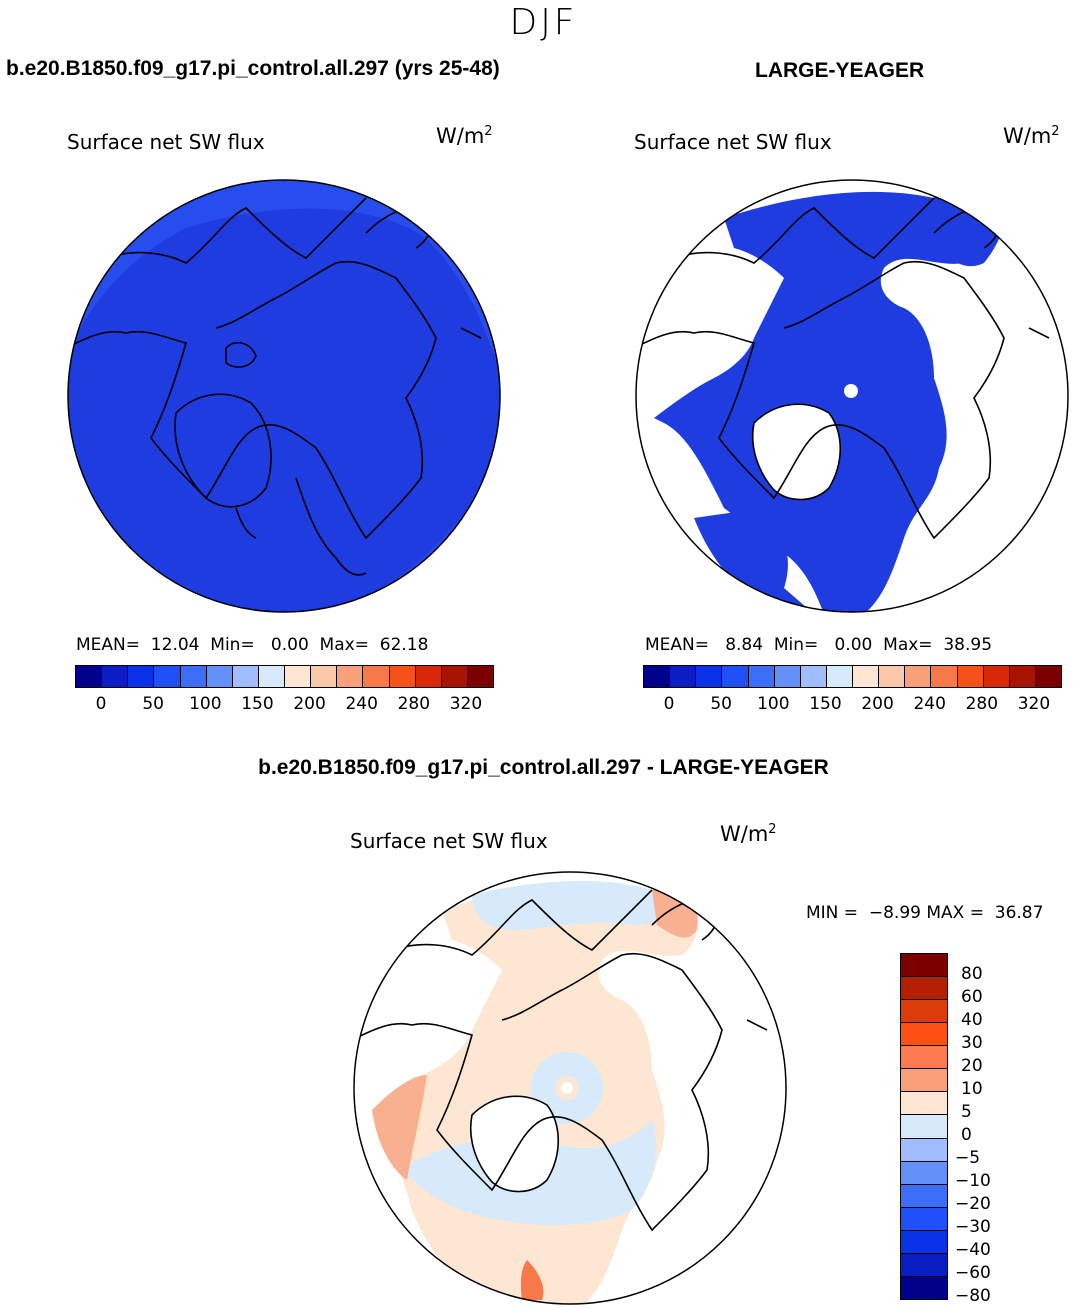 The image size is (1087, 1310). I want to click on left-variable-label: Surface net SW flux, so click(166, 142).